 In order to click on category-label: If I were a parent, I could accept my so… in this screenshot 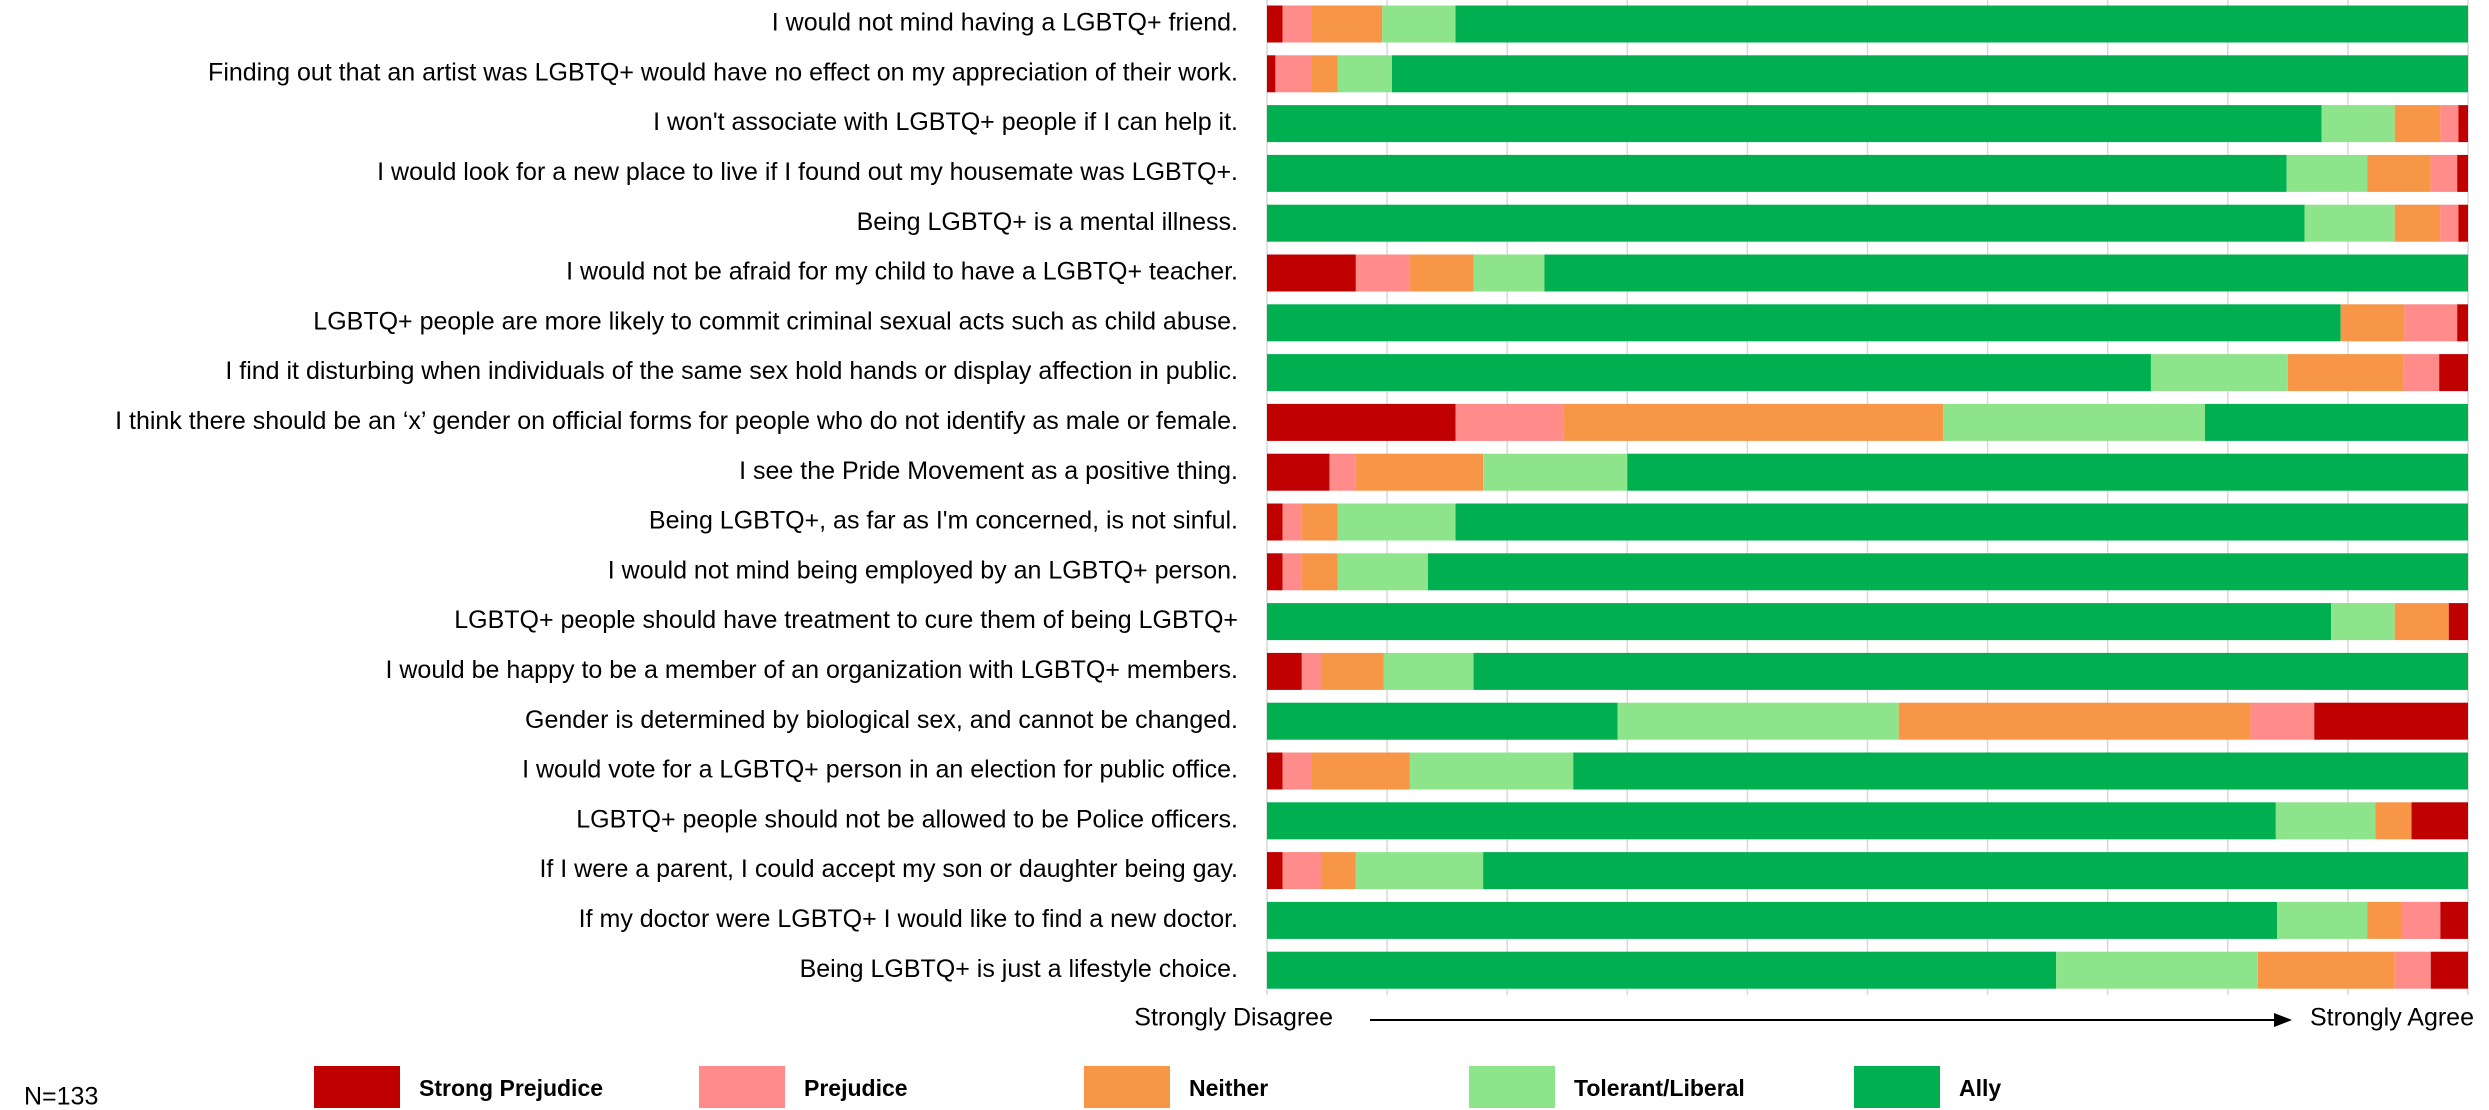, I will do `click(888, 869)`.